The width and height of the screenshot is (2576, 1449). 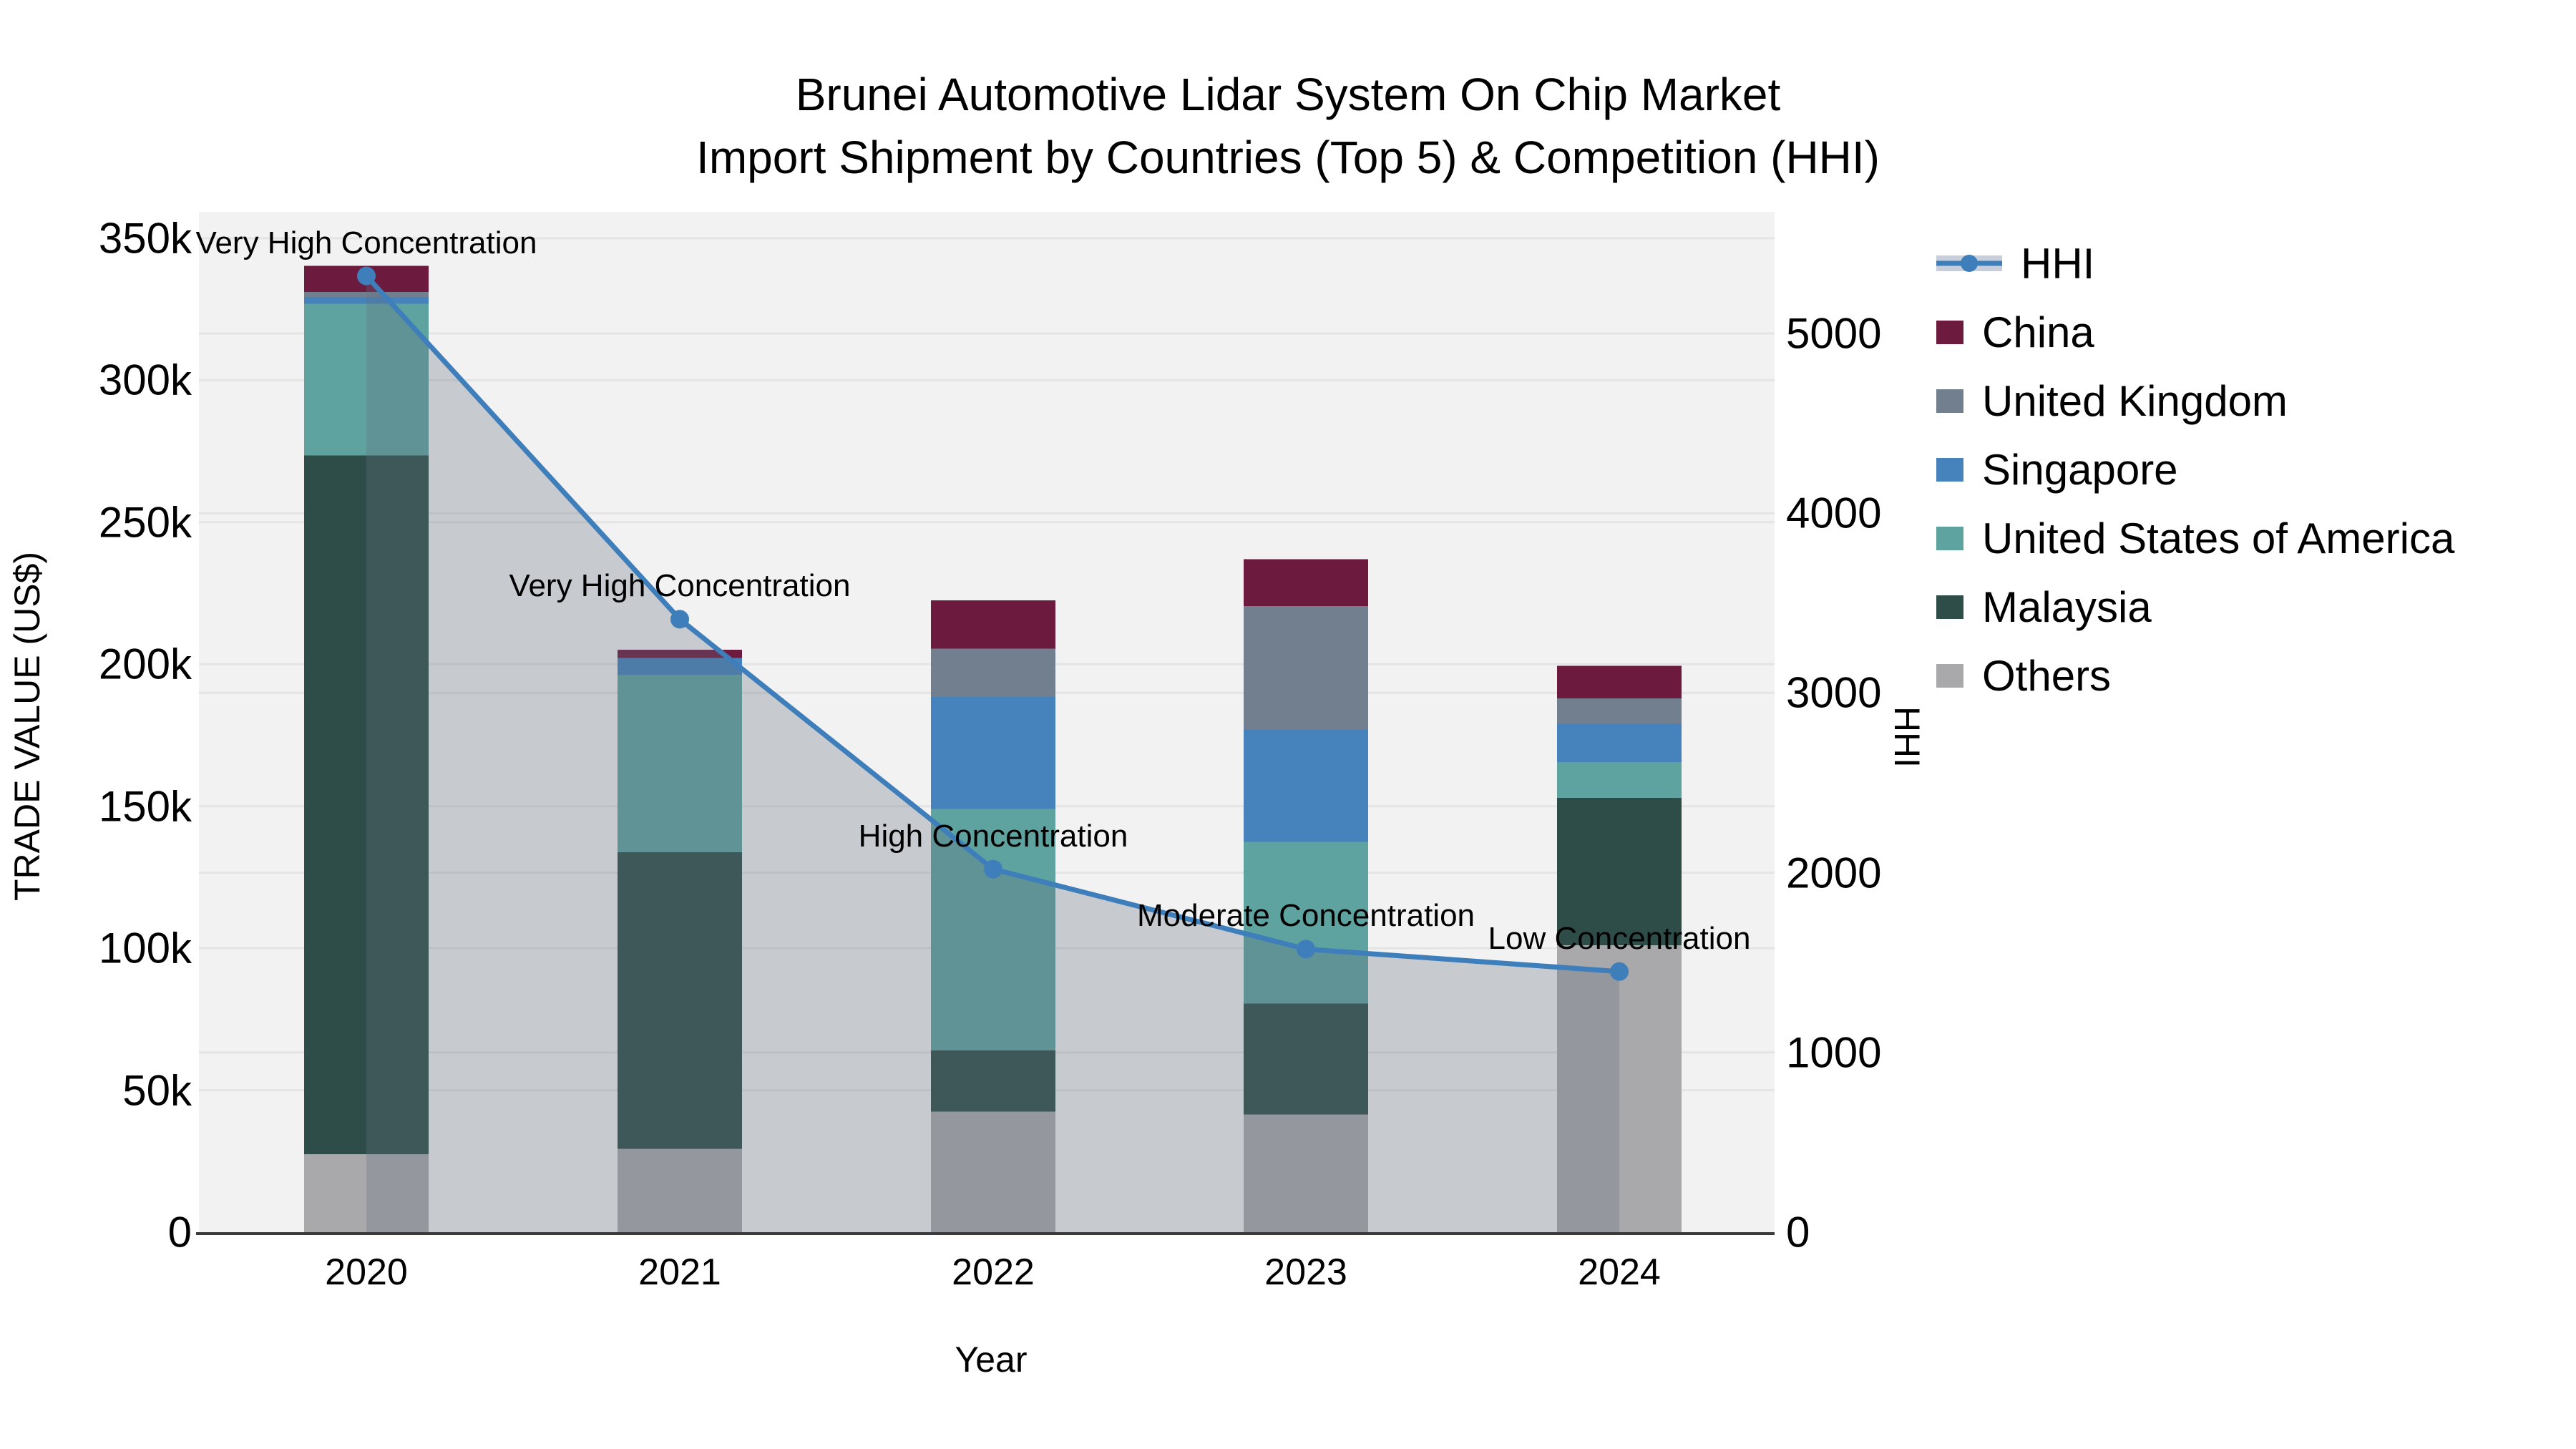 I want to click on bar-2024-others, so click(x=1619, y=1088).